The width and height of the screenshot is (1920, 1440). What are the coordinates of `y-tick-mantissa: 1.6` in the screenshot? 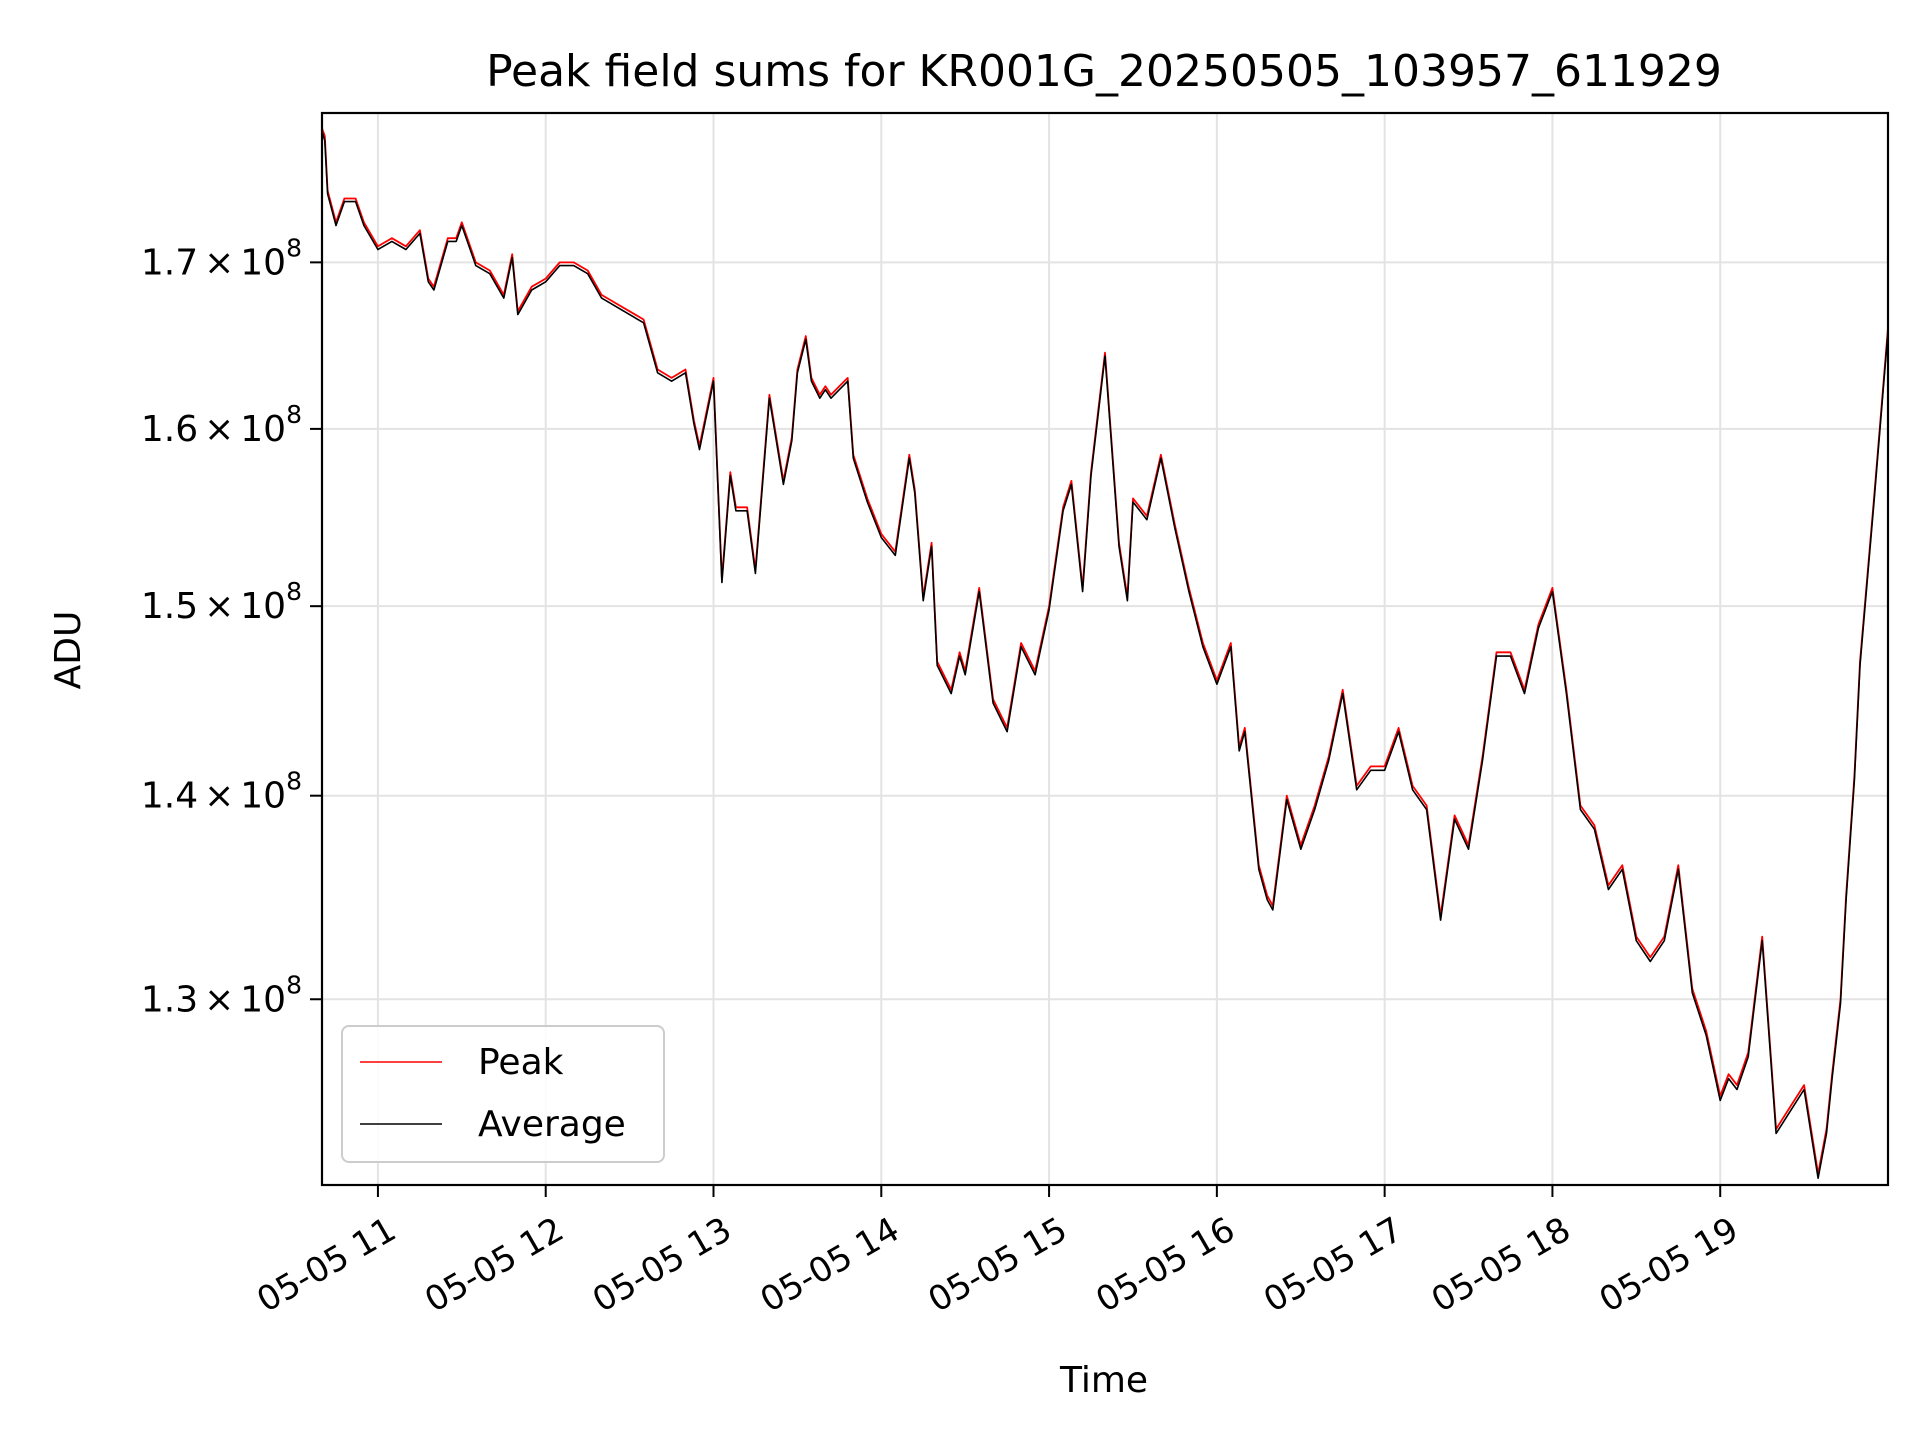 It's located at (169, 429).